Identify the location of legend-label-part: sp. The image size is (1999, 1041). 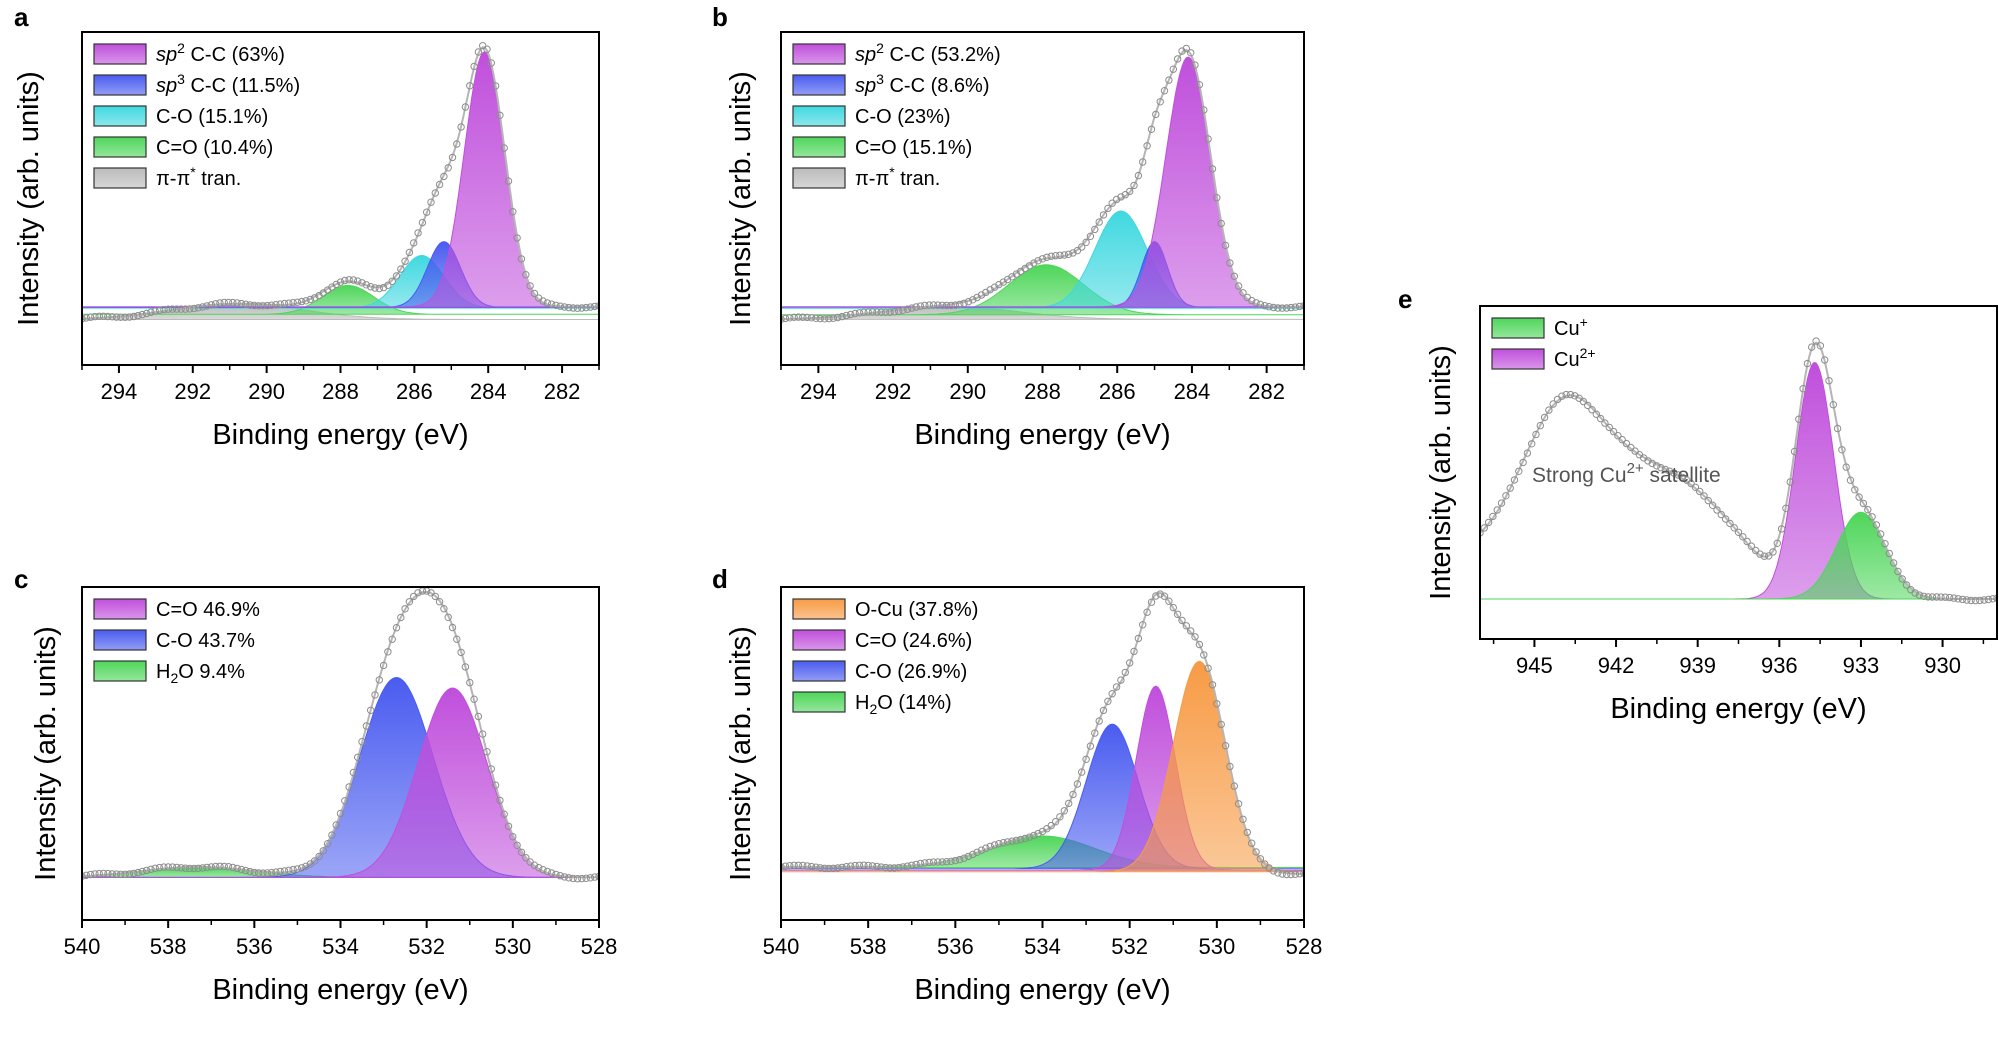
(166, 55).